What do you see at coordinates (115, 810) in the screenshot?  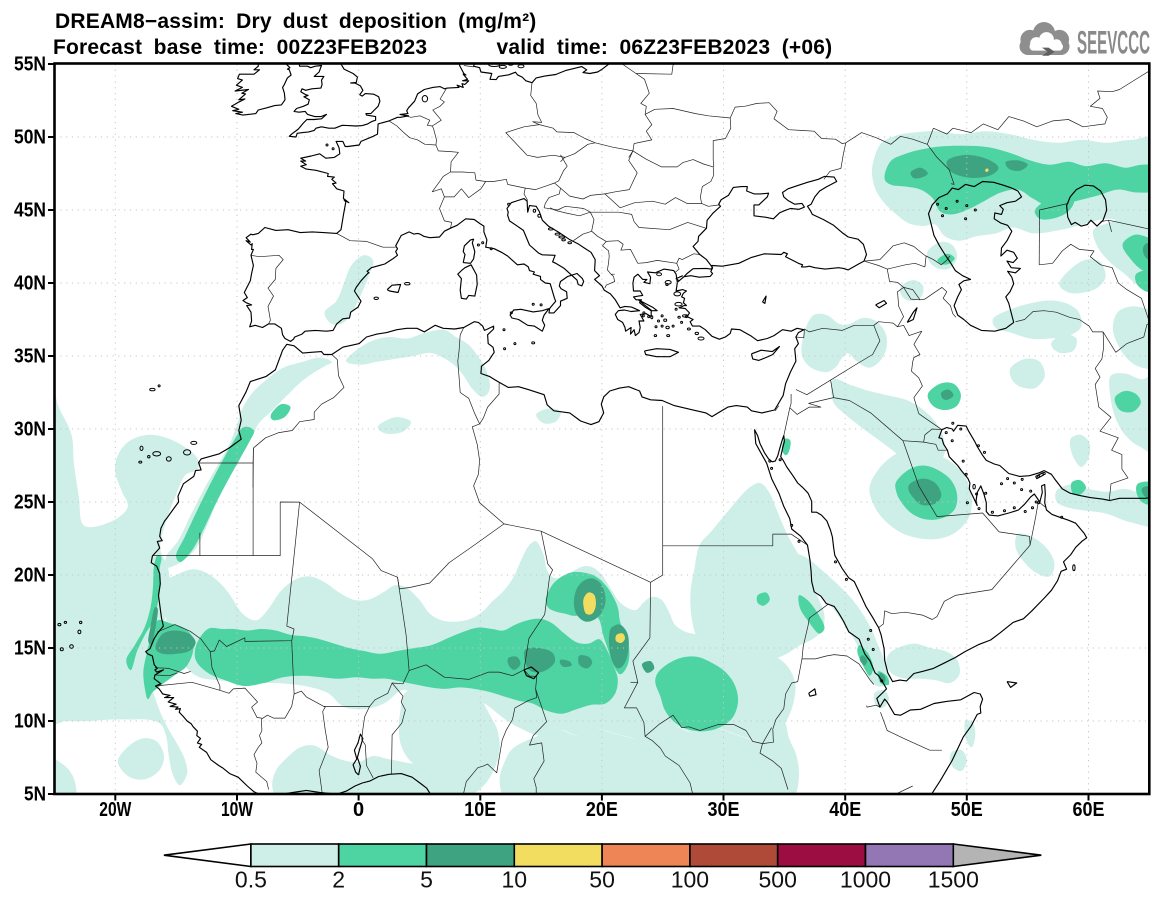 I see `svg-text: 20W` at bounding box center [115, 810].